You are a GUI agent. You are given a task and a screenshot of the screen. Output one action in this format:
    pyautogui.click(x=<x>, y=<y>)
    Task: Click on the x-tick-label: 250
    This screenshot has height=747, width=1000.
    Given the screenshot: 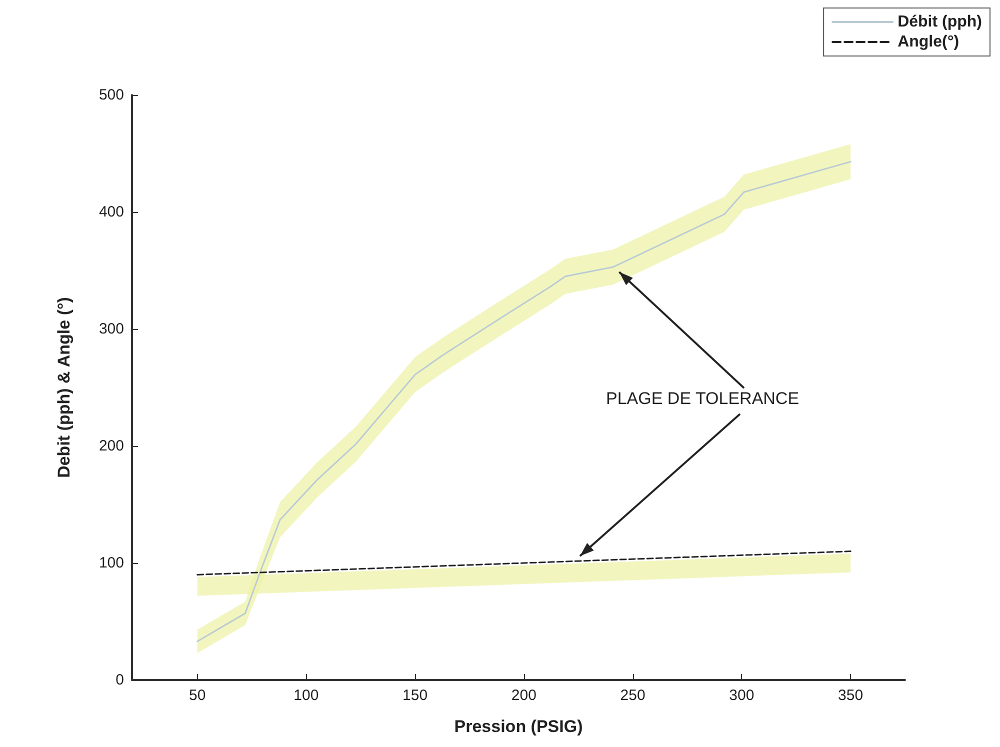 What is the action you would take?
    pyautogui.click(x=633, y=695)
    